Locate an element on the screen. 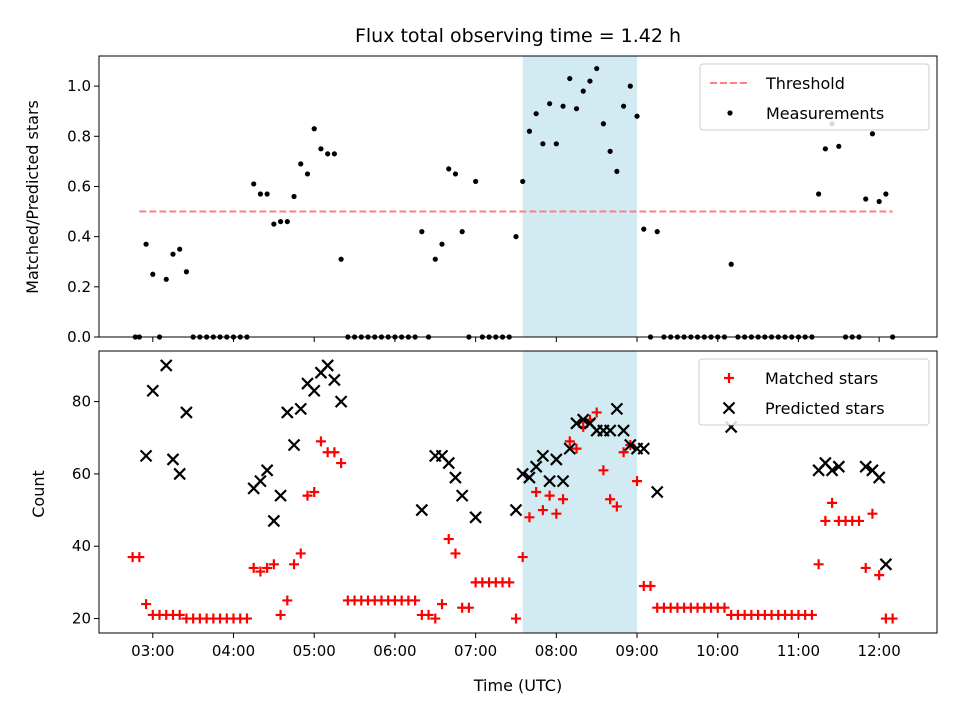 This screenshot has width=960, height=725. legend-label: Matched stars is located at coordinates (821, 378).